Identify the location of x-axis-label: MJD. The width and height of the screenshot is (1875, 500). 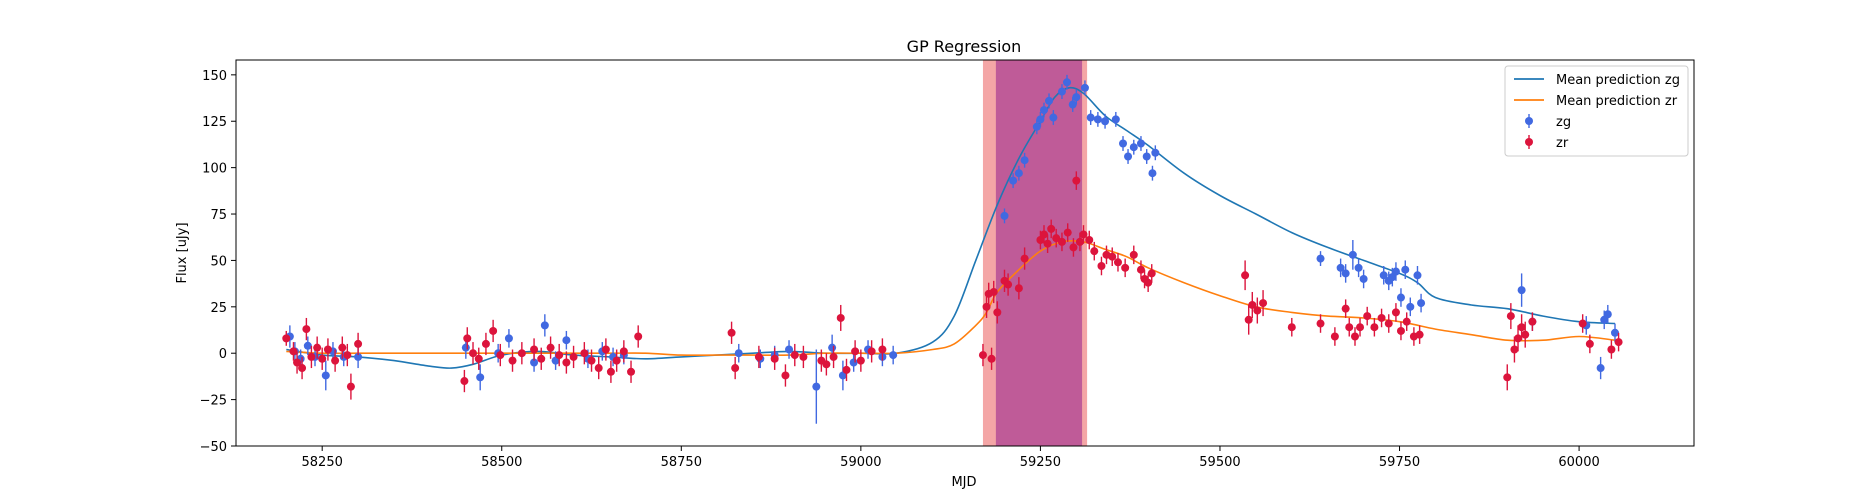
(963, 482).